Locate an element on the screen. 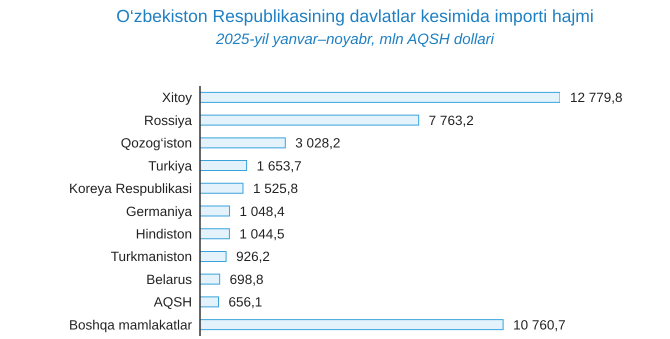 Image resolution: width=670 pixels, height=339 pixels. data-label: 12 779,8 is located at coordinates (596, 98).